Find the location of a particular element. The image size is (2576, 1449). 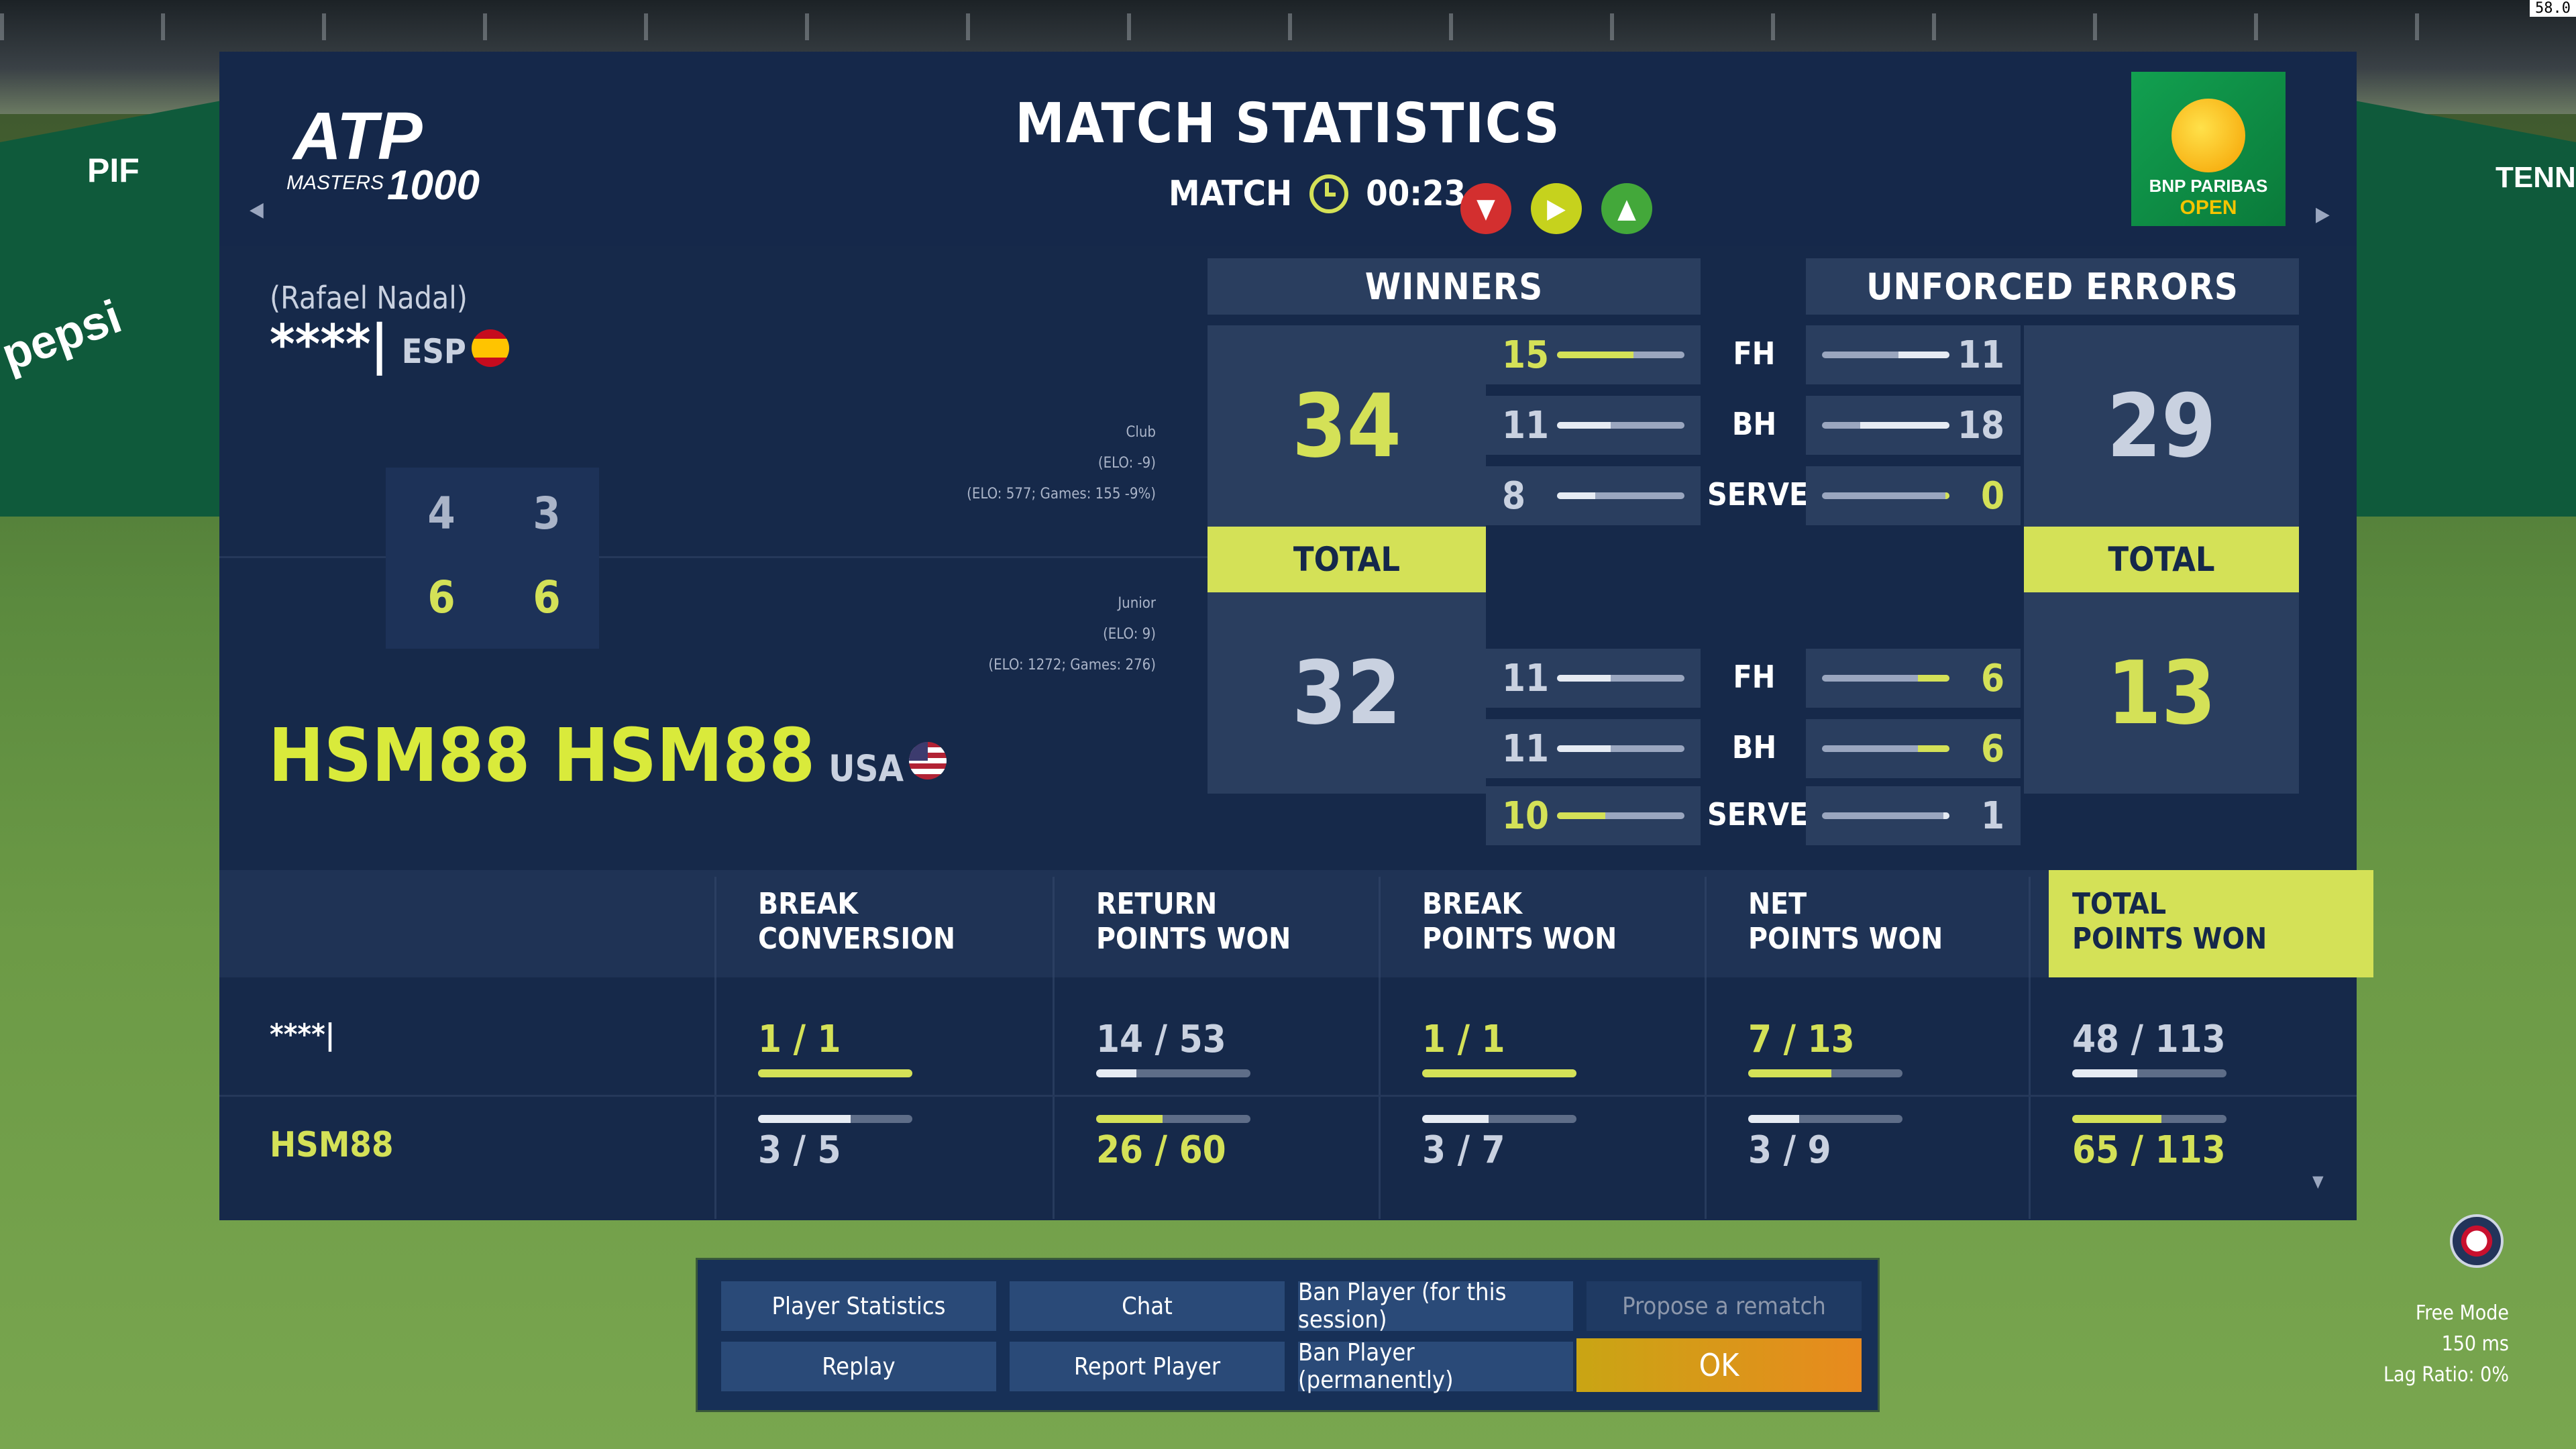

p1-stat-value: 7 / 13 is located at coordinates (1801, 1039).